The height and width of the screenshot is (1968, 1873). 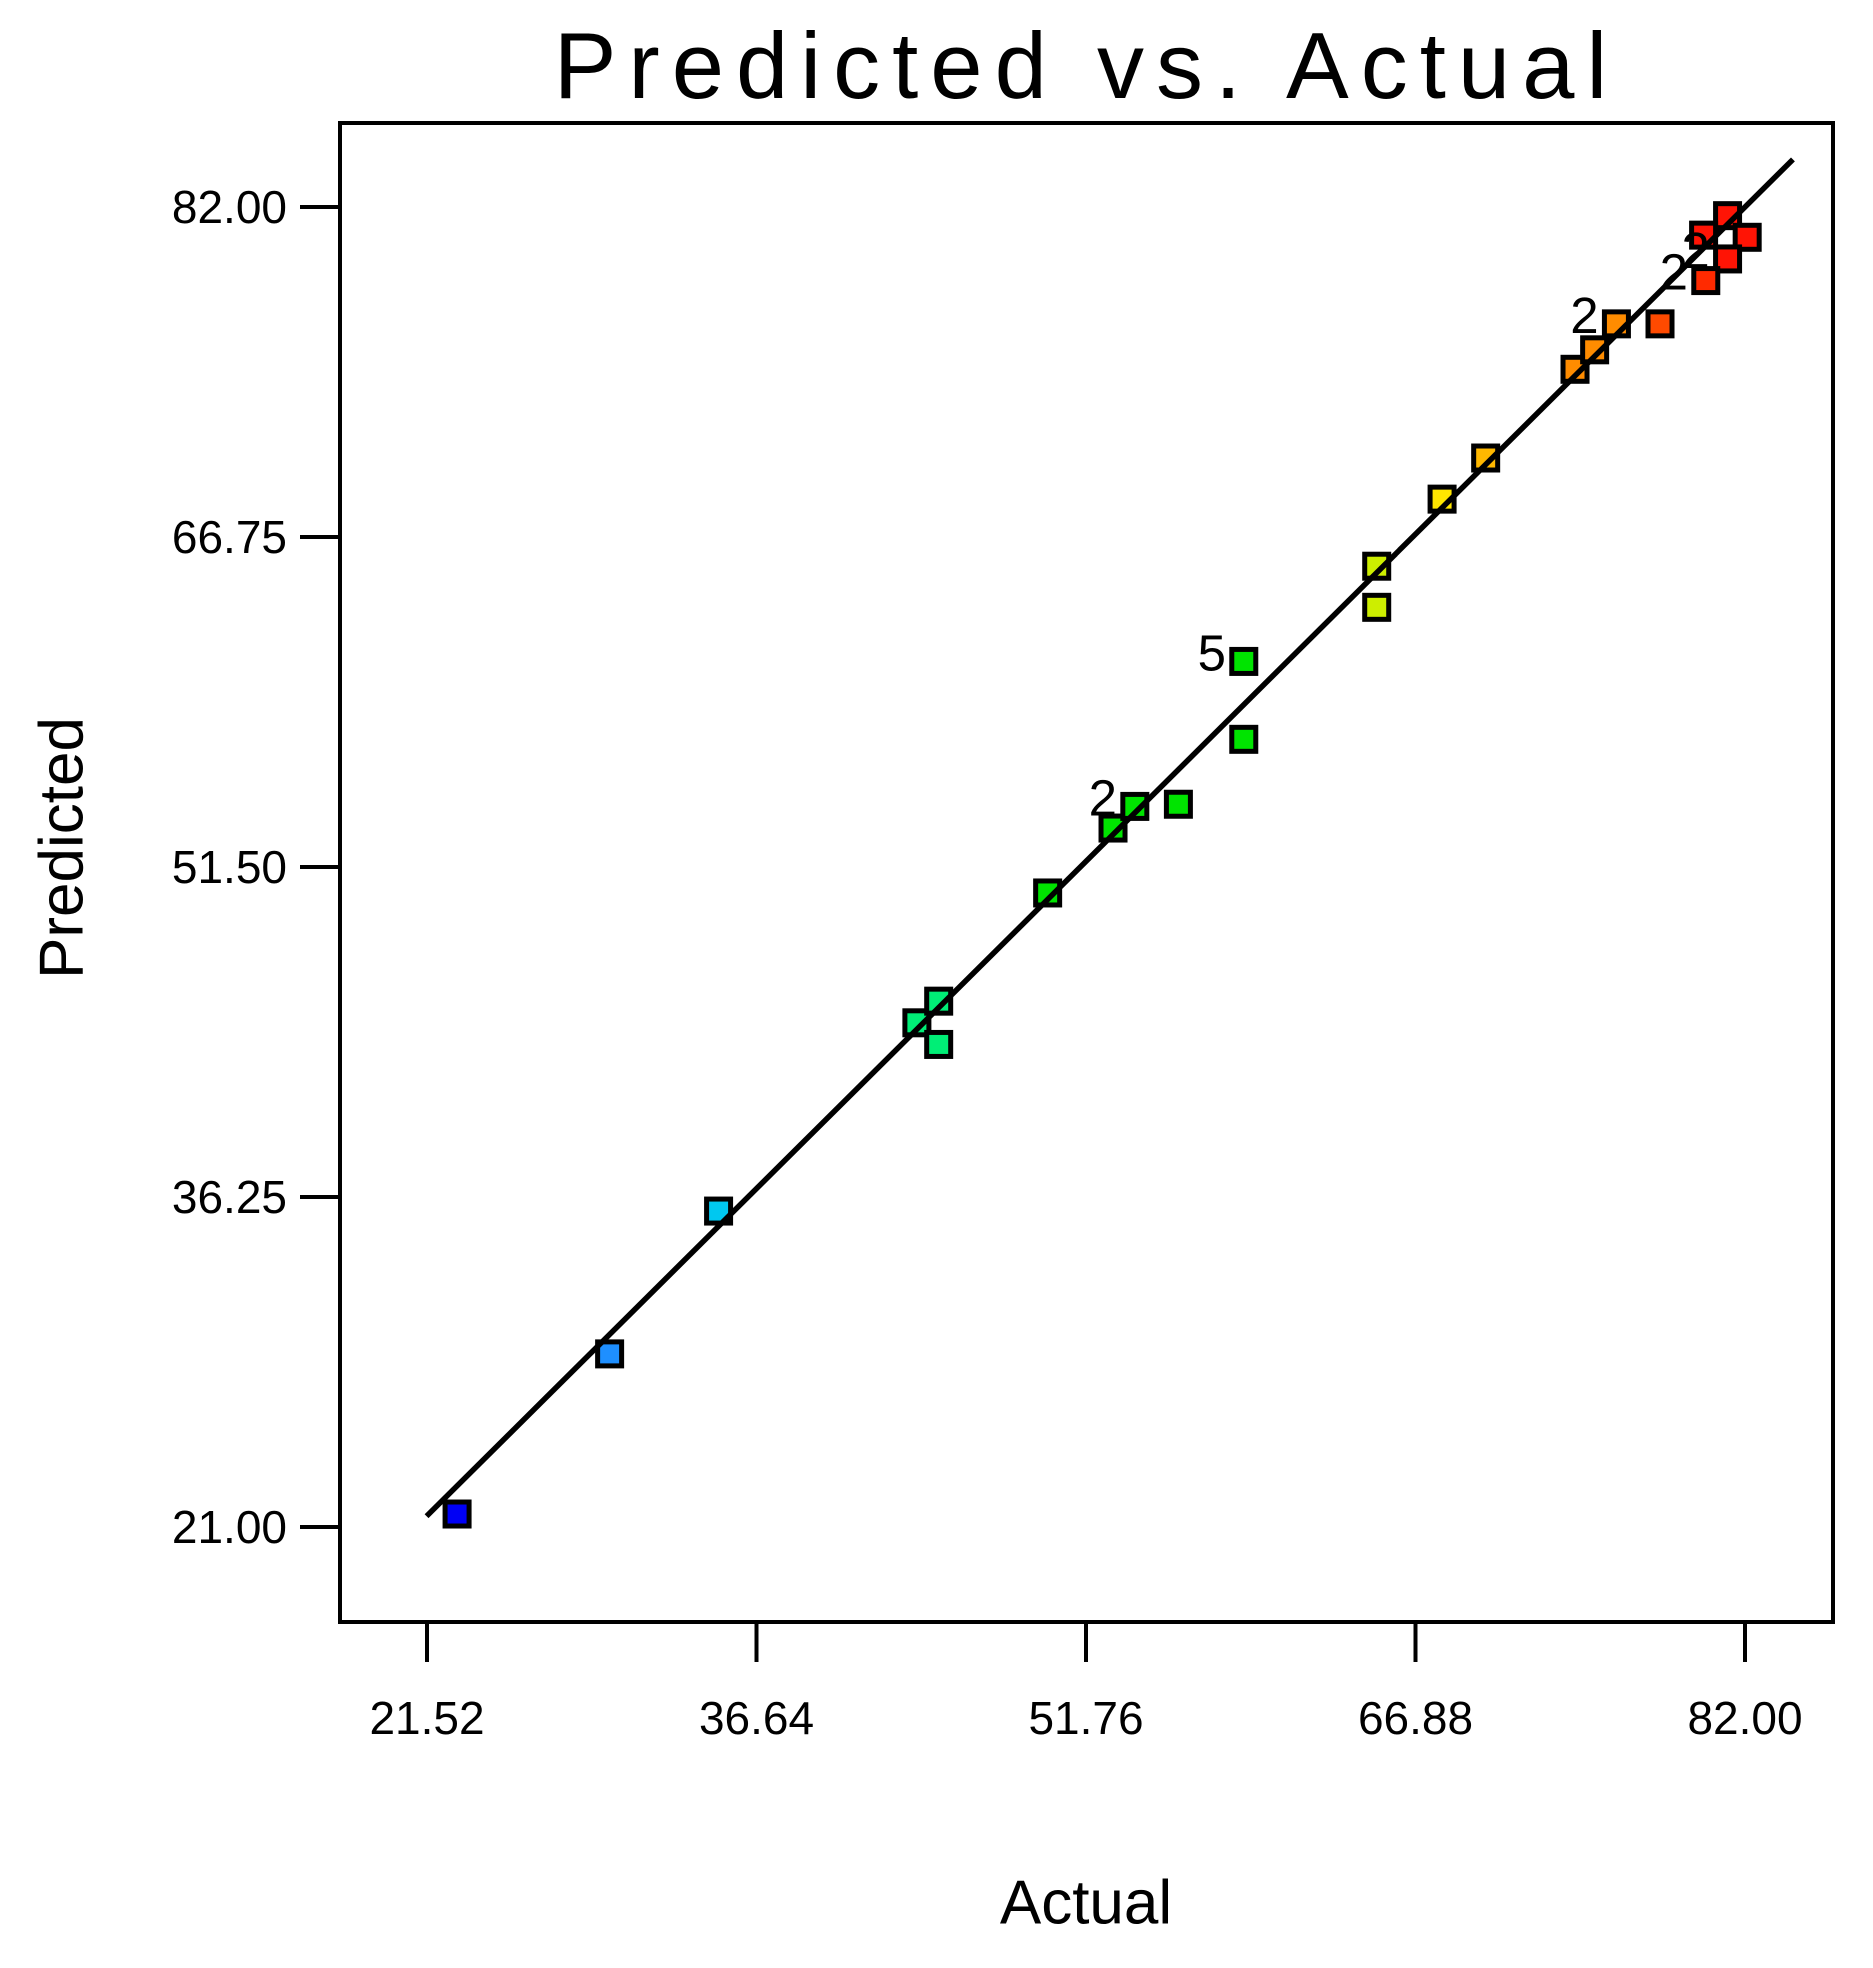 I want to click on y-tick-label: 82.00, so click(x=229, y=207).